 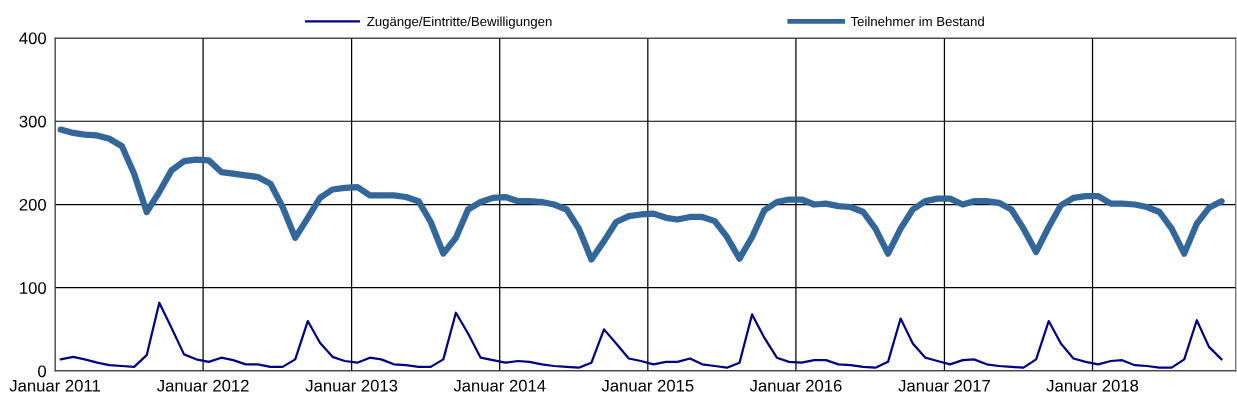 What do you see at coordinates (33, 204) in the screenshot?
I see `y-tick-label: 200` at bounding box center [33, 204].